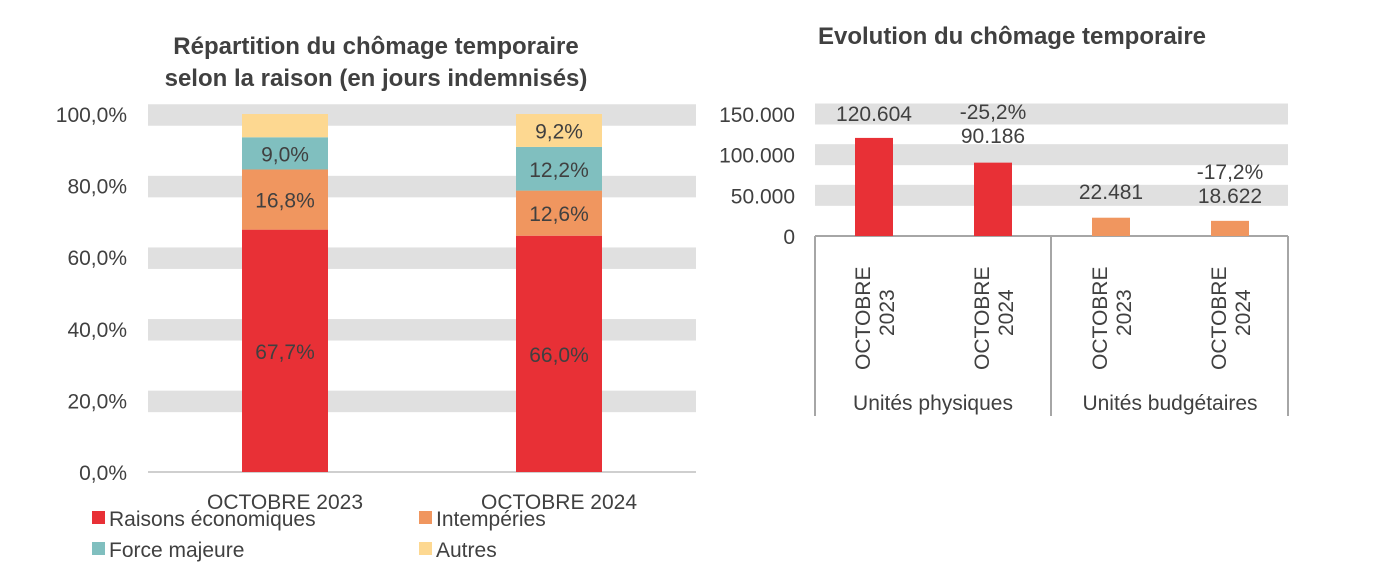 This screenshot has height=572, width=1392. What do you see at coordinates (763, 196) in the screenshot?
I see `y-tick-label: 50.000` at bounding box center [763, 196].